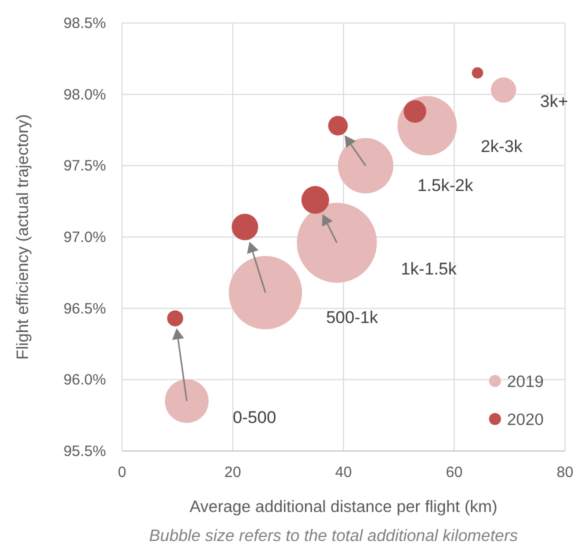 Image resolution: width=578 pixels, height=551 pixels. Describe the element at coordinates (84, 380) in the screenshot. I see `y-tick-label: 96.0%` at that location.